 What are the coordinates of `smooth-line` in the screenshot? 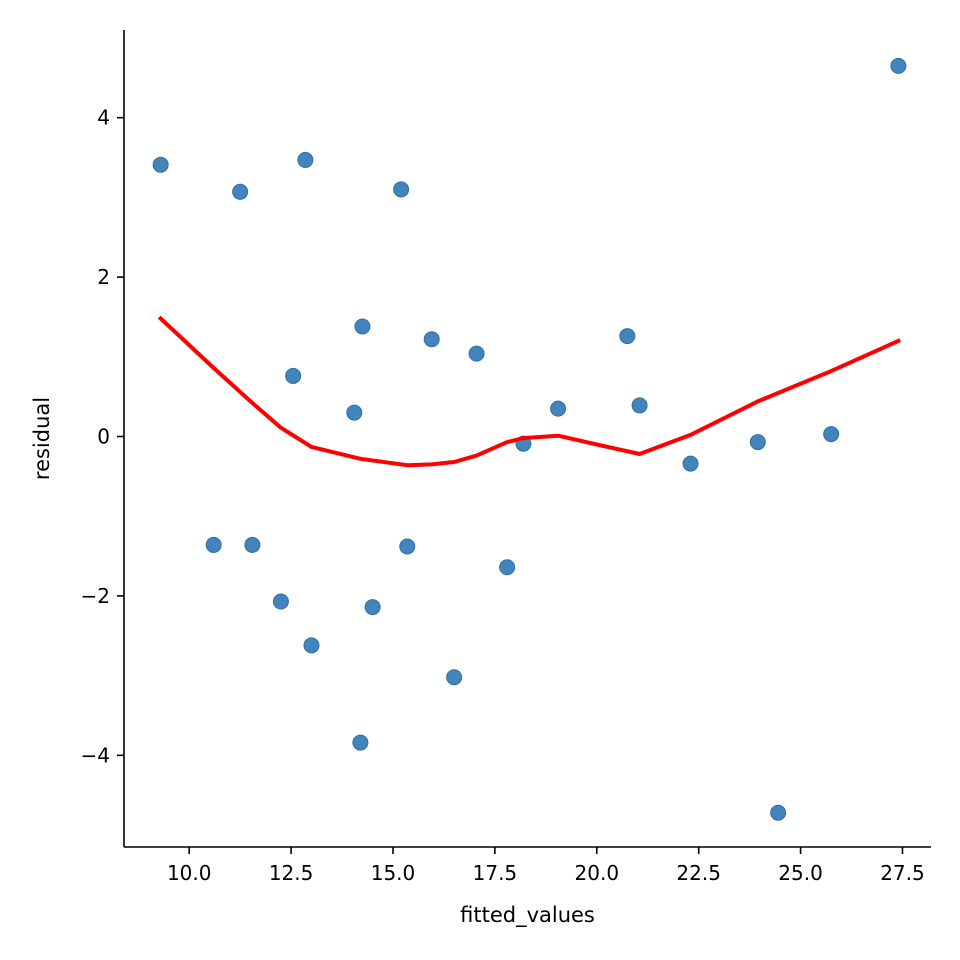 It's located at (529, 391).